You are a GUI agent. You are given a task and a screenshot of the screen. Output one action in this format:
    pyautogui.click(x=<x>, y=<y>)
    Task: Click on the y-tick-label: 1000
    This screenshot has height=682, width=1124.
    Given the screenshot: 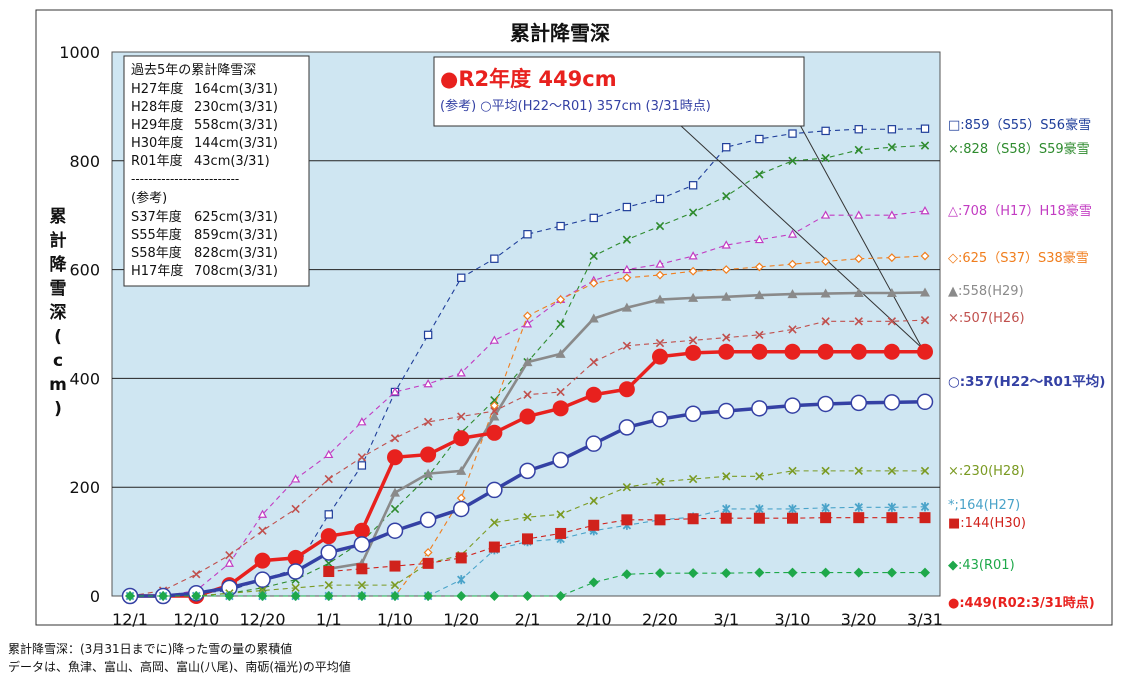 What is the action you would take?
    pyautogui.click(x=79, y=52)
    